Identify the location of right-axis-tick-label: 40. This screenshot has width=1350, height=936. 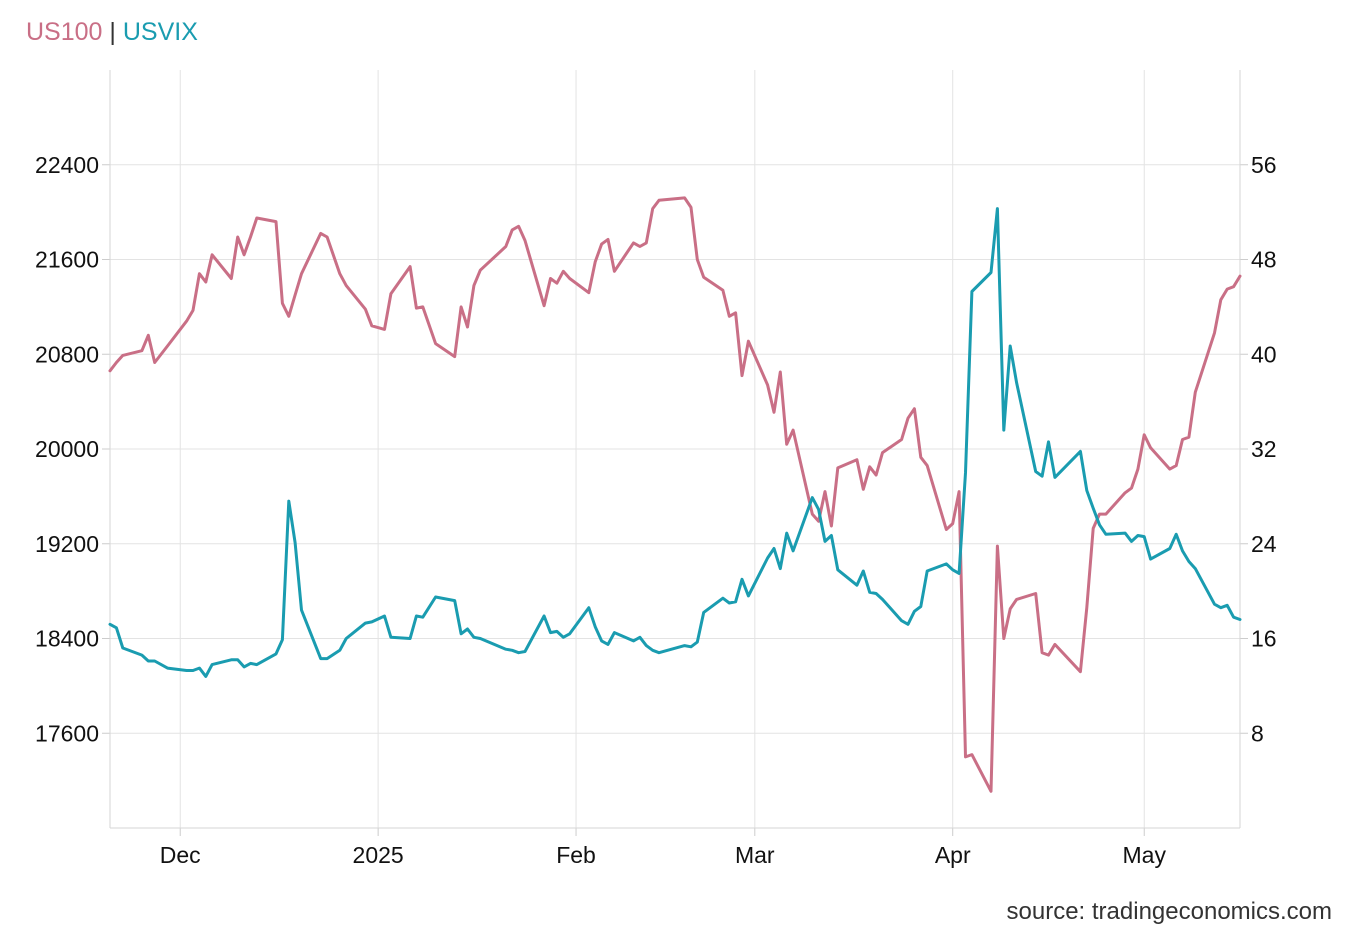
(1264, 354).